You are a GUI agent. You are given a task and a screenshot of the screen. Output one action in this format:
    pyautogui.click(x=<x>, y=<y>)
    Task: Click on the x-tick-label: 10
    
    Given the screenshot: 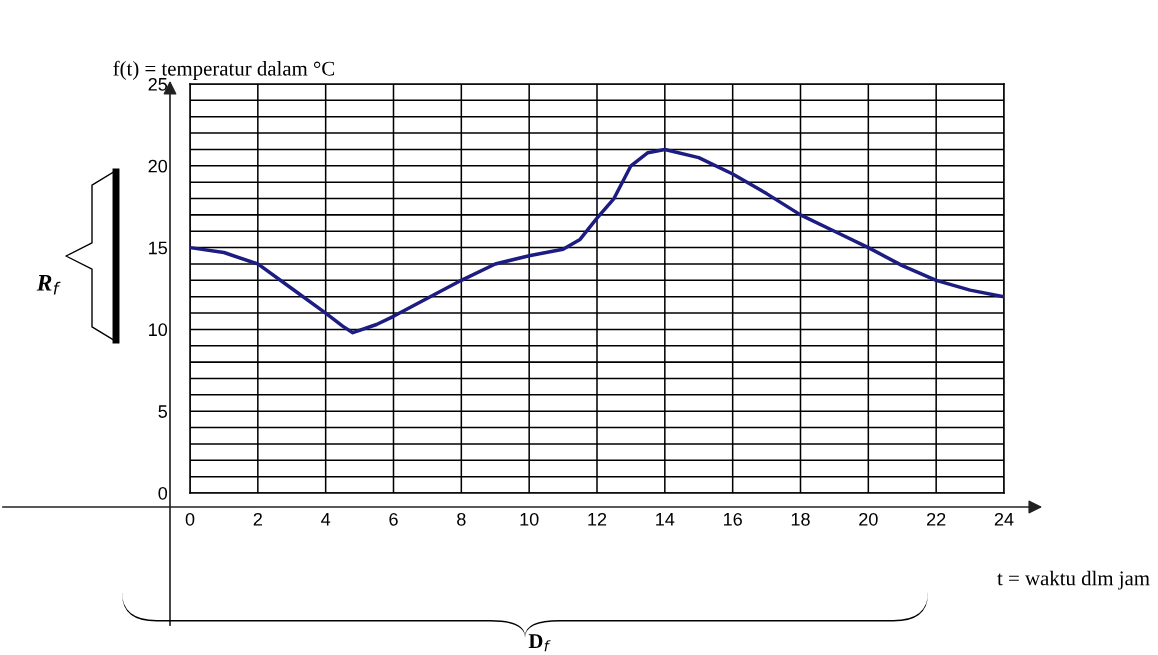 What is the action you would take?
    pyautogui.click(x=529, y=519)
    